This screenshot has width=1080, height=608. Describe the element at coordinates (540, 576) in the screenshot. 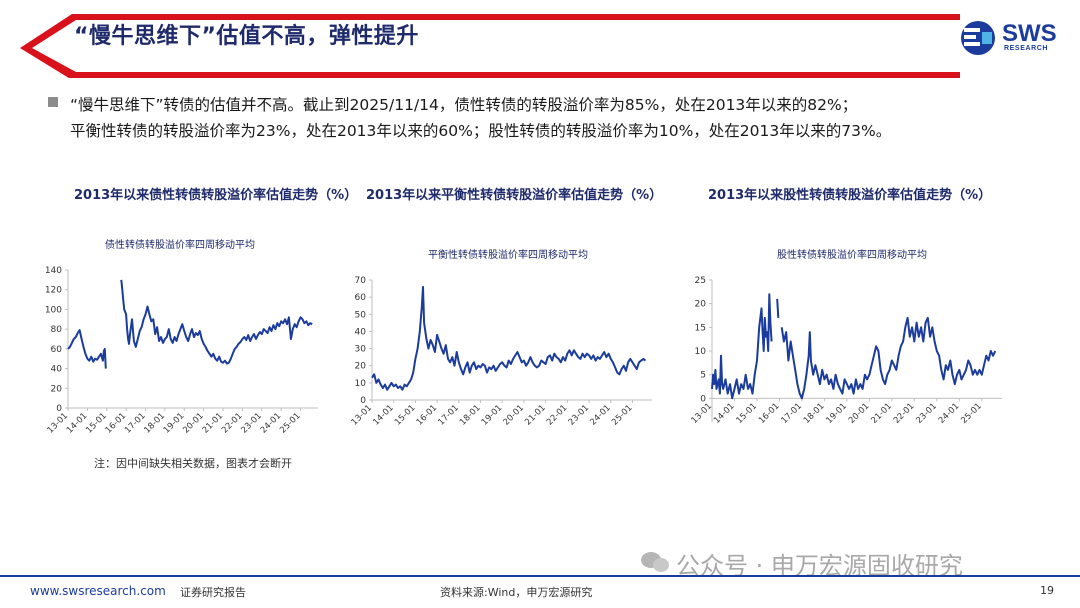

I see `footer-divider` at that location.